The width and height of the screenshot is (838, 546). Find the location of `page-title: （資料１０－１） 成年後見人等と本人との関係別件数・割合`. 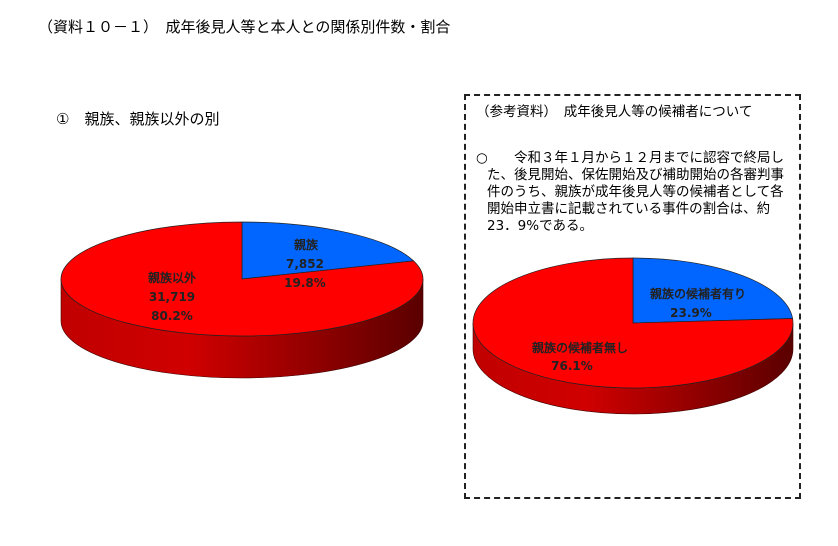

page-title: （資料１０－１） 成年後見人等と本人との関係別件数・割合 is located at coordinates (244, 27).